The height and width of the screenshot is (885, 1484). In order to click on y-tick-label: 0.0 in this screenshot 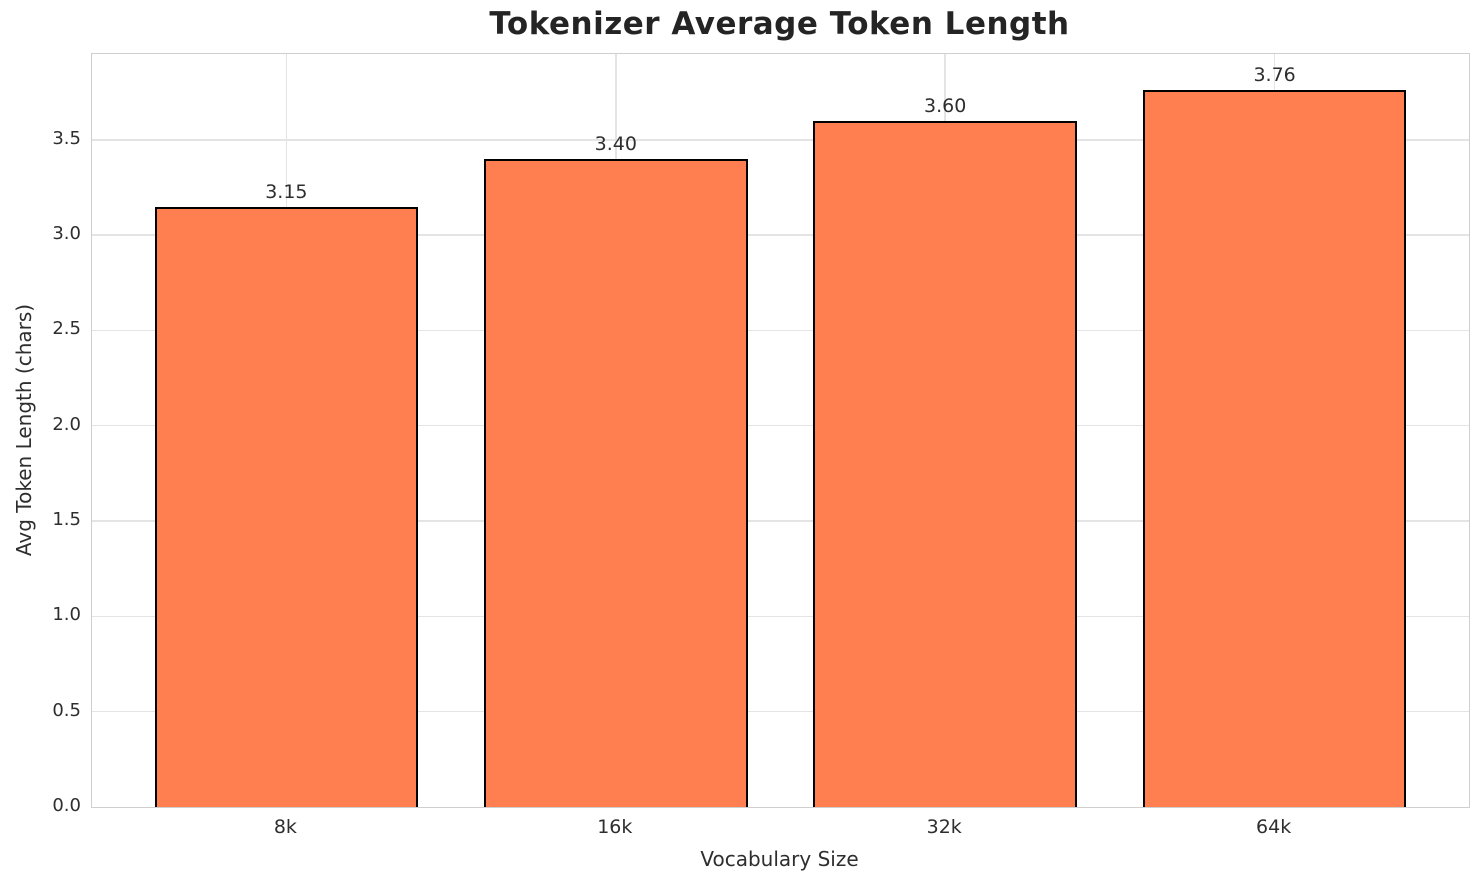, I will do `click(66, 805)`.